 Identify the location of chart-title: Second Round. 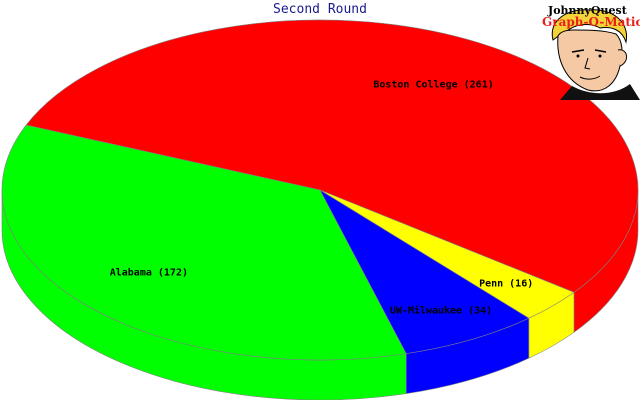
(320, 9).